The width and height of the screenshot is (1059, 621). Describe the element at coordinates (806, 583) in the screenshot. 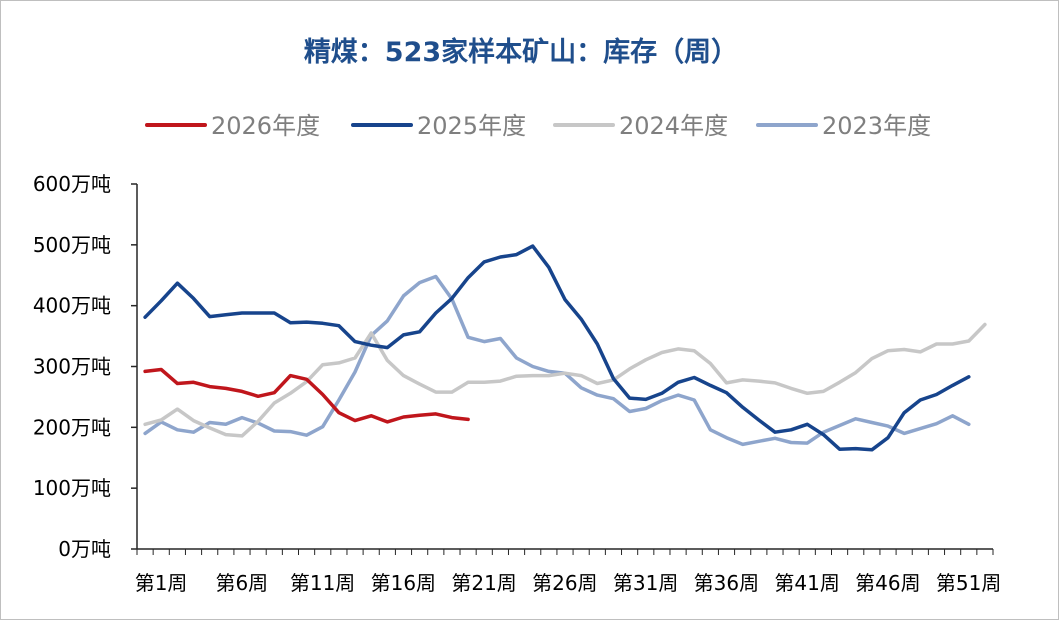

I see `x-tick-label: 第41周` at that location.